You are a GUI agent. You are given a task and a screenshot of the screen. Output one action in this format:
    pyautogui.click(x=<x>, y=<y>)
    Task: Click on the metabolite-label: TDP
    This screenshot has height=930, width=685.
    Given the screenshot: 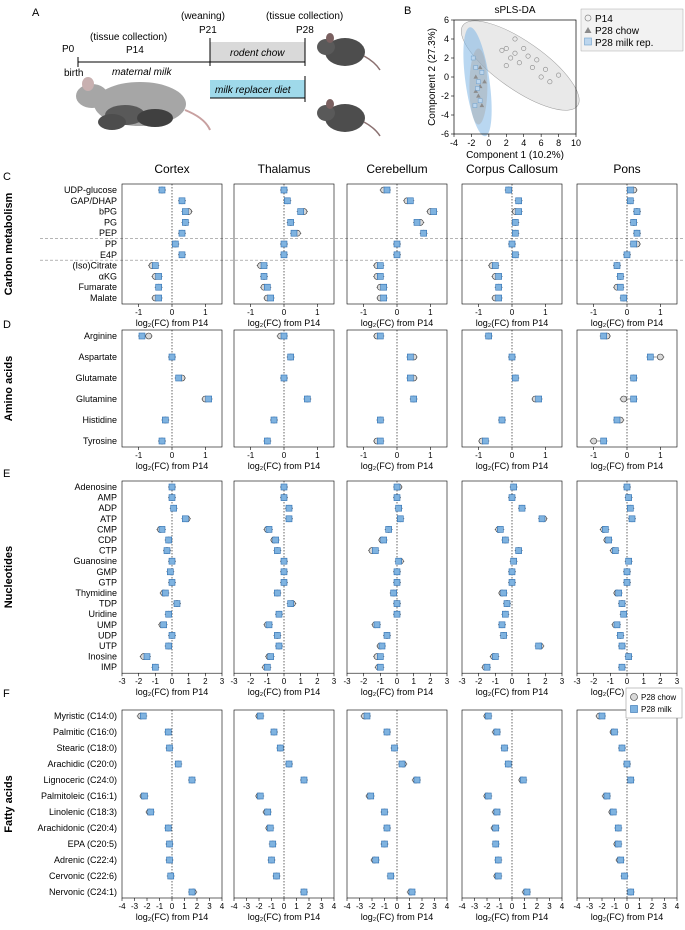 What is the action you would take?
    pyautogui.click(x=108, y=604)
    